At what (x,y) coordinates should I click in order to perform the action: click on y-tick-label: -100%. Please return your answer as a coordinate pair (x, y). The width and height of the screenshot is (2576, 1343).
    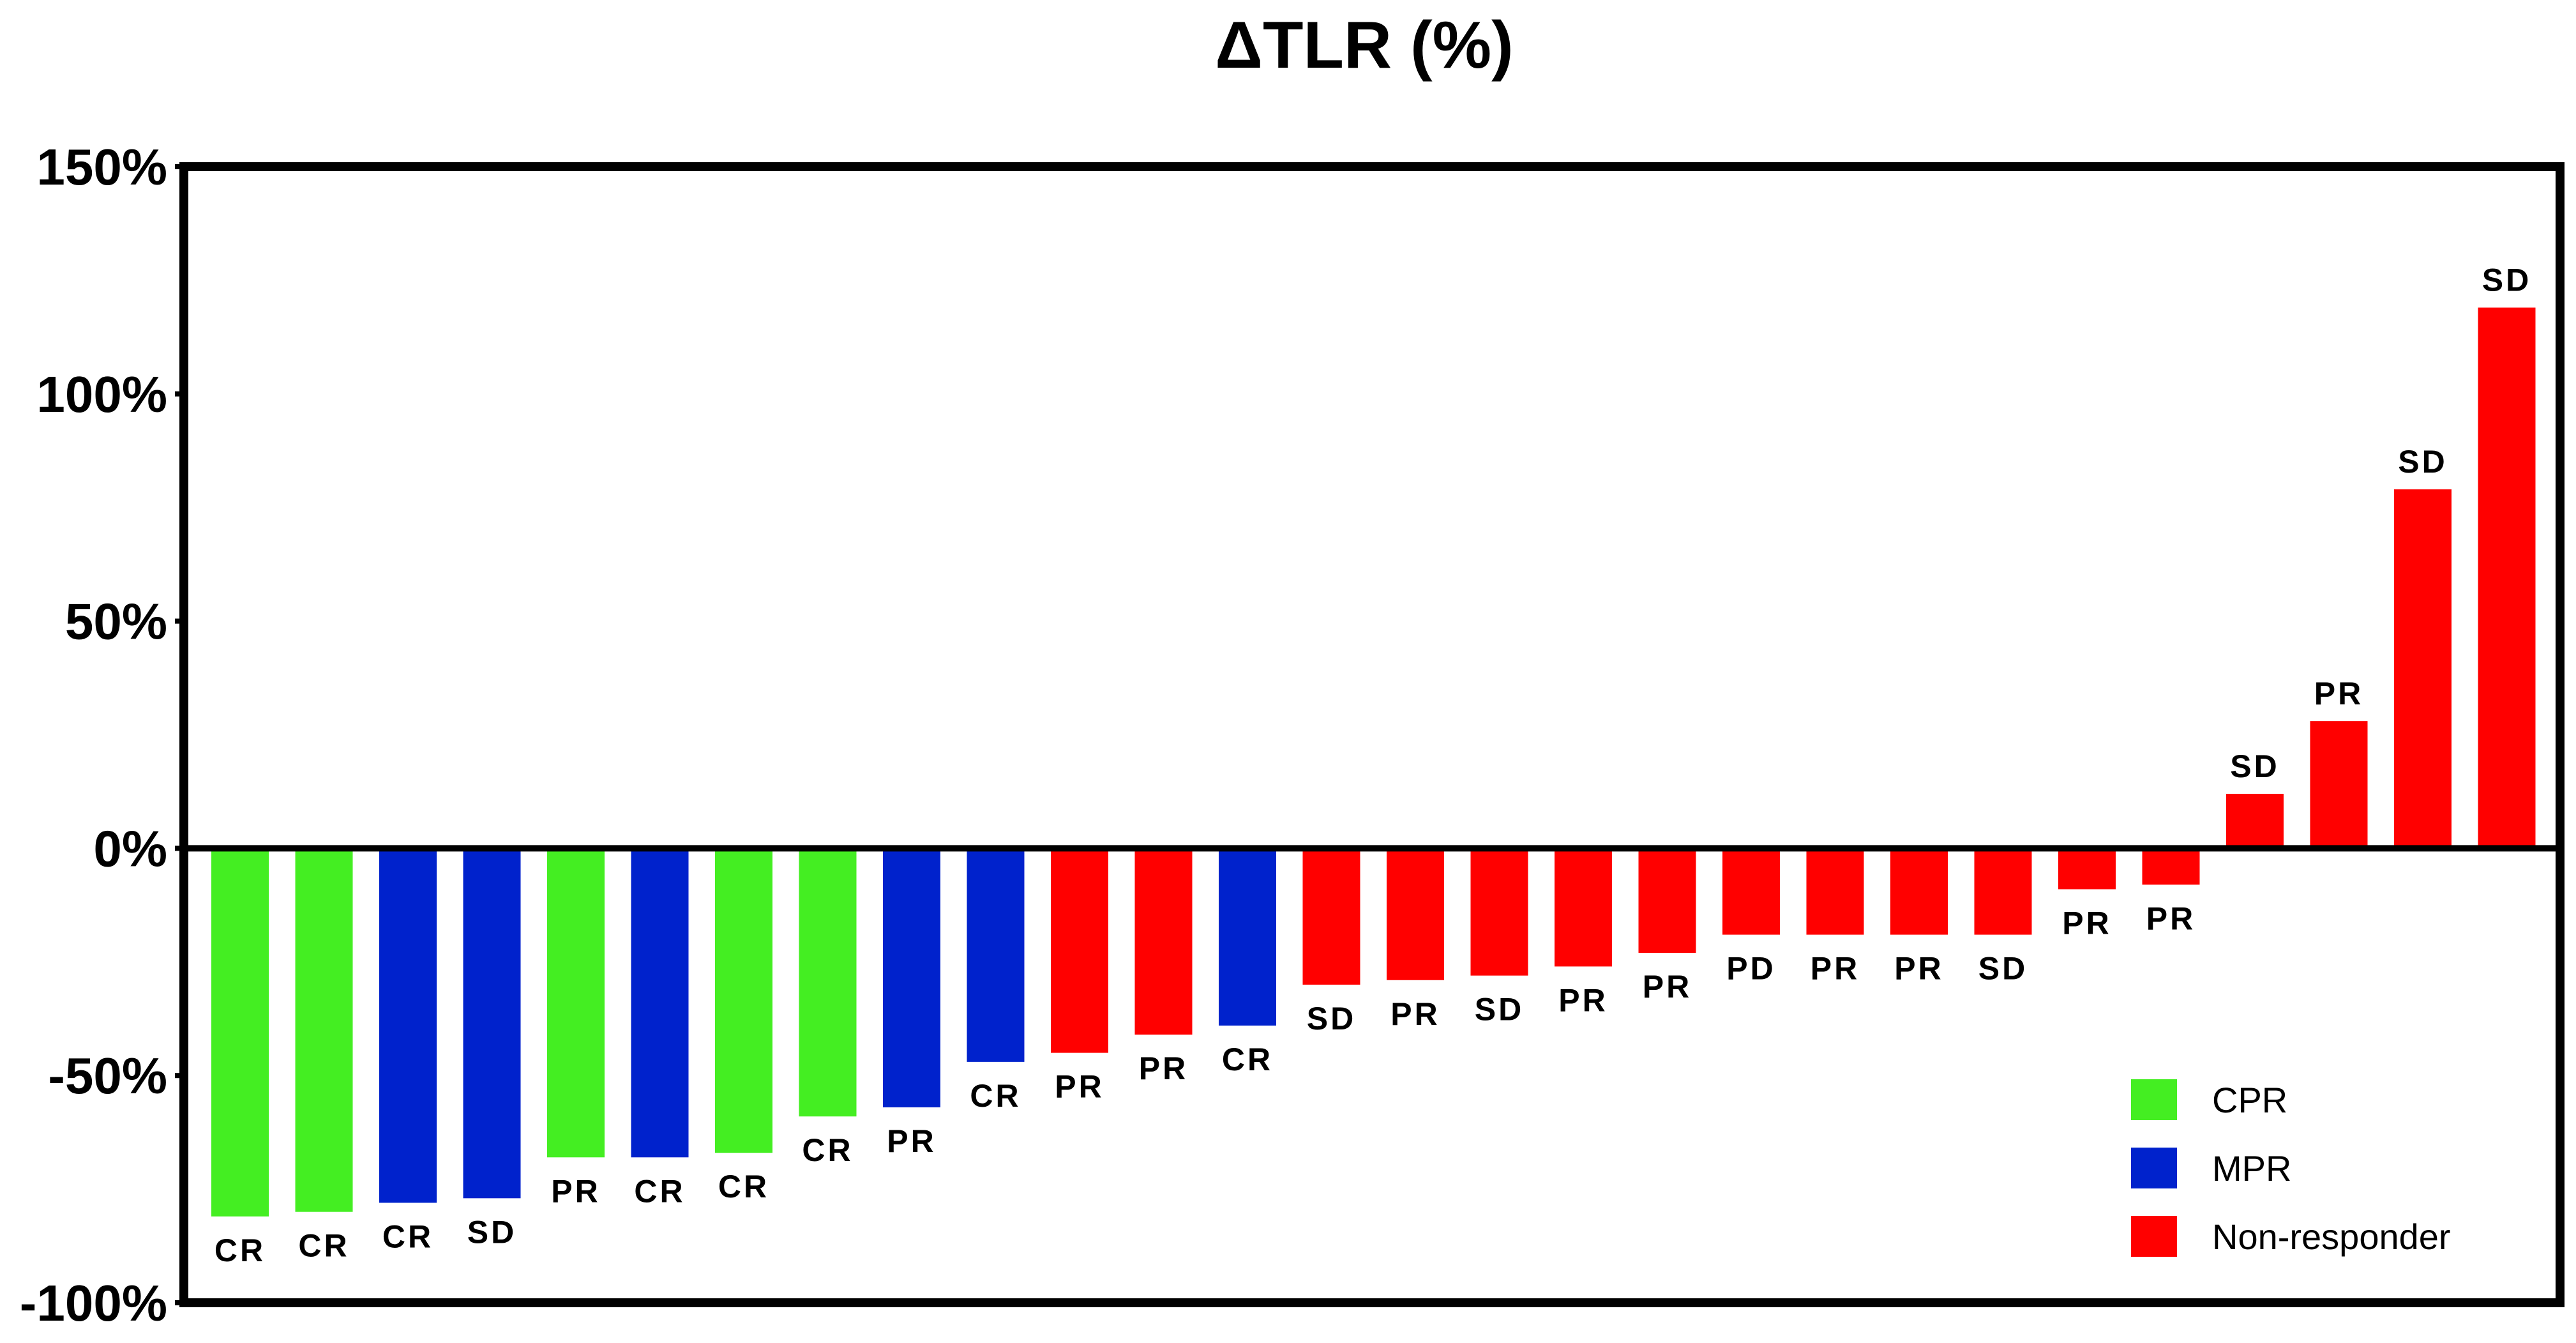
    Looking at the image, I should click on (94, 1303).